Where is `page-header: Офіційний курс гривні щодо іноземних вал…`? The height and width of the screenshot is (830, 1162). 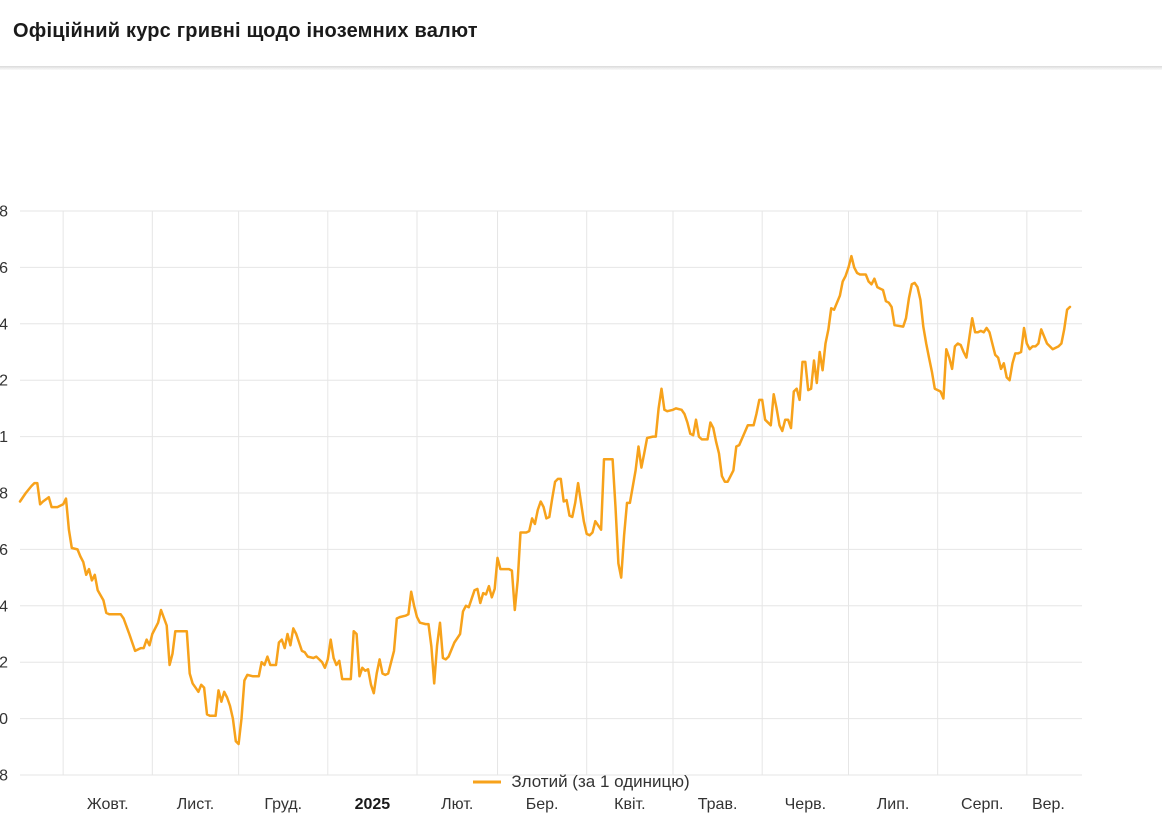 page-header: Офіційний курс гривні щодо іноземних вал… is located at coordinates (581, 33).